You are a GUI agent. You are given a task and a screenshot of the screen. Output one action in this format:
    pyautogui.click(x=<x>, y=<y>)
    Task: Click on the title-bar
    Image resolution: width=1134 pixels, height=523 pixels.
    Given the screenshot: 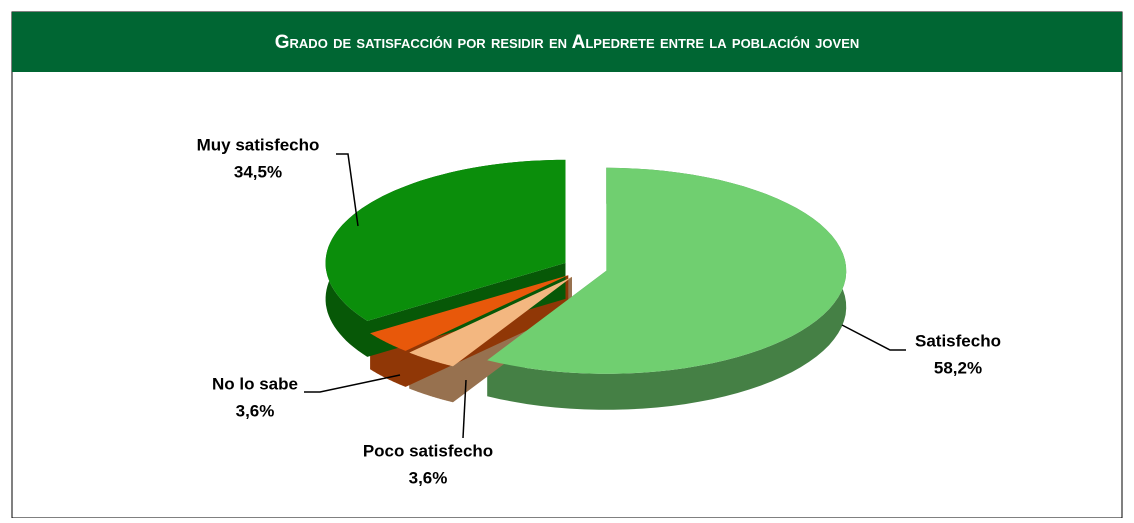 What is the action you would take?
    pyautogui.click(x=567, y=42)
    